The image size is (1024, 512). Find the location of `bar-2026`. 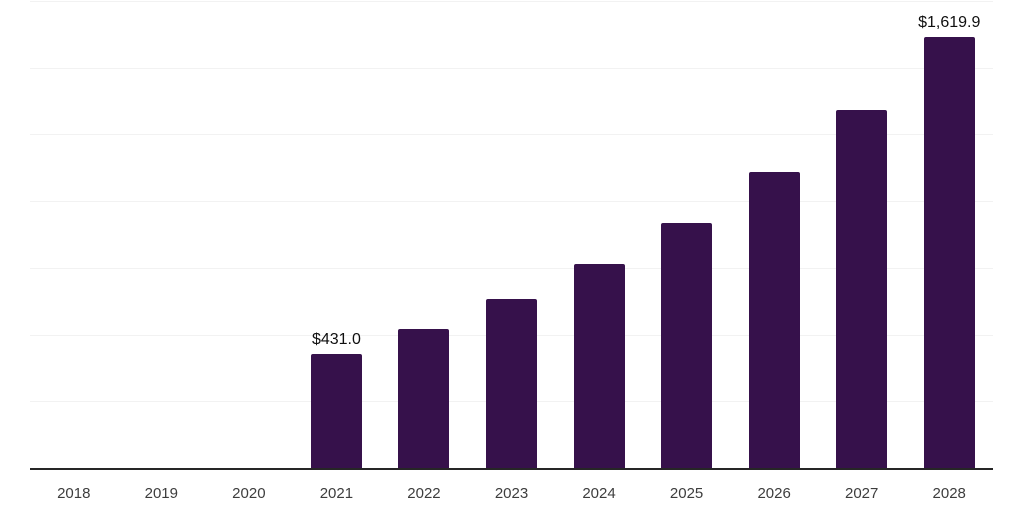

bar-2026 is located at coordinates (774, 320).